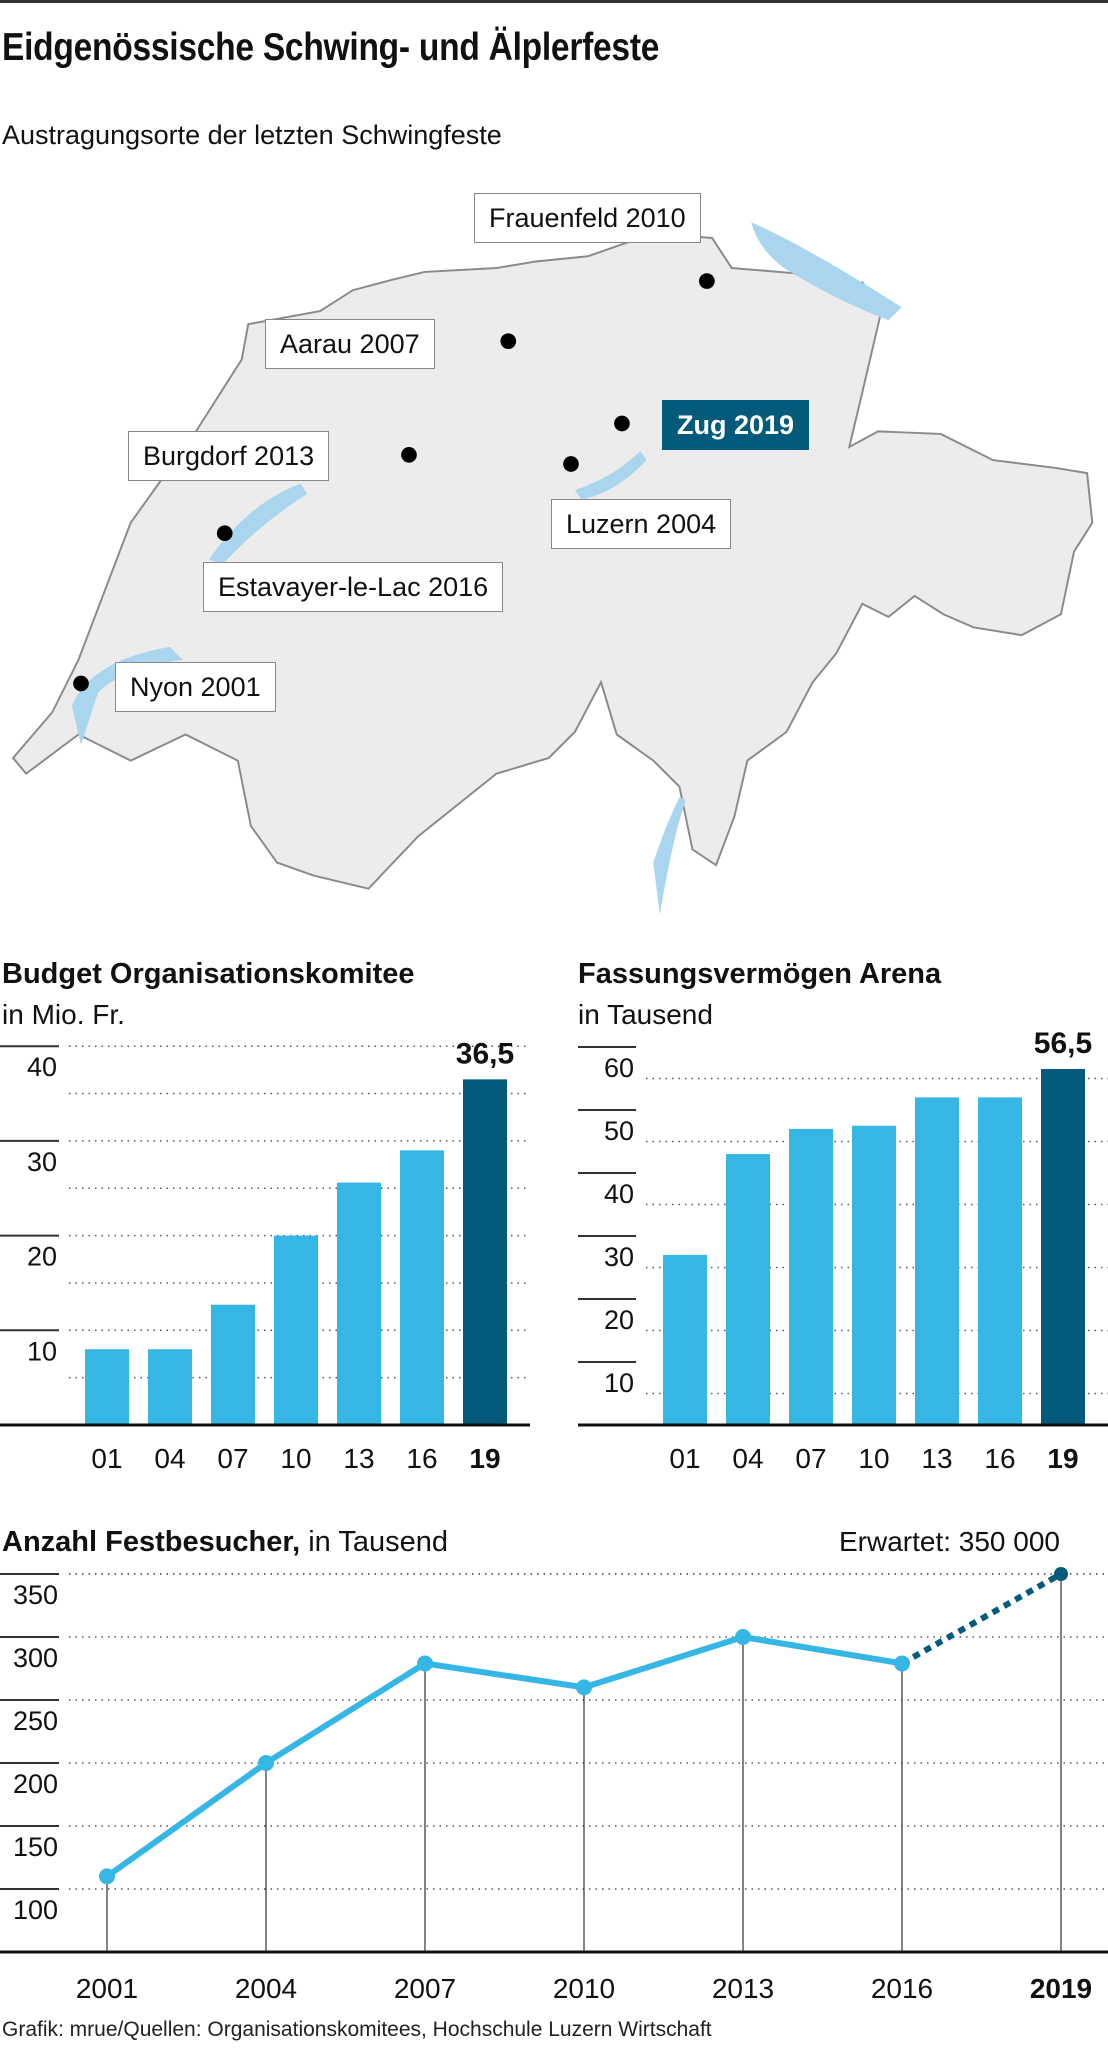 The width and height of the screenshot is (1108, 2048). Describe the element at coordinates (258, 524) in the screenshot. I see `lake-neuchatel` at that location.